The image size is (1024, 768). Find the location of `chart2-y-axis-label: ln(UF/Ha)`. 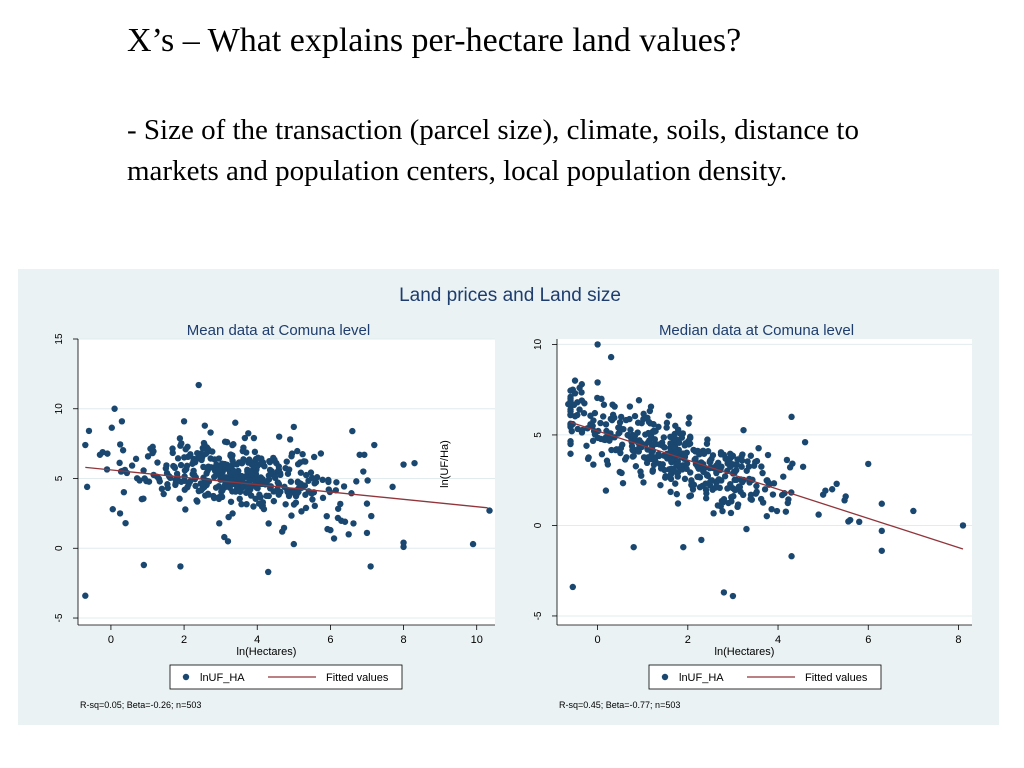

chart2-y-axis-label: ln(UF/Ha) is located at coordinates (445, 464).